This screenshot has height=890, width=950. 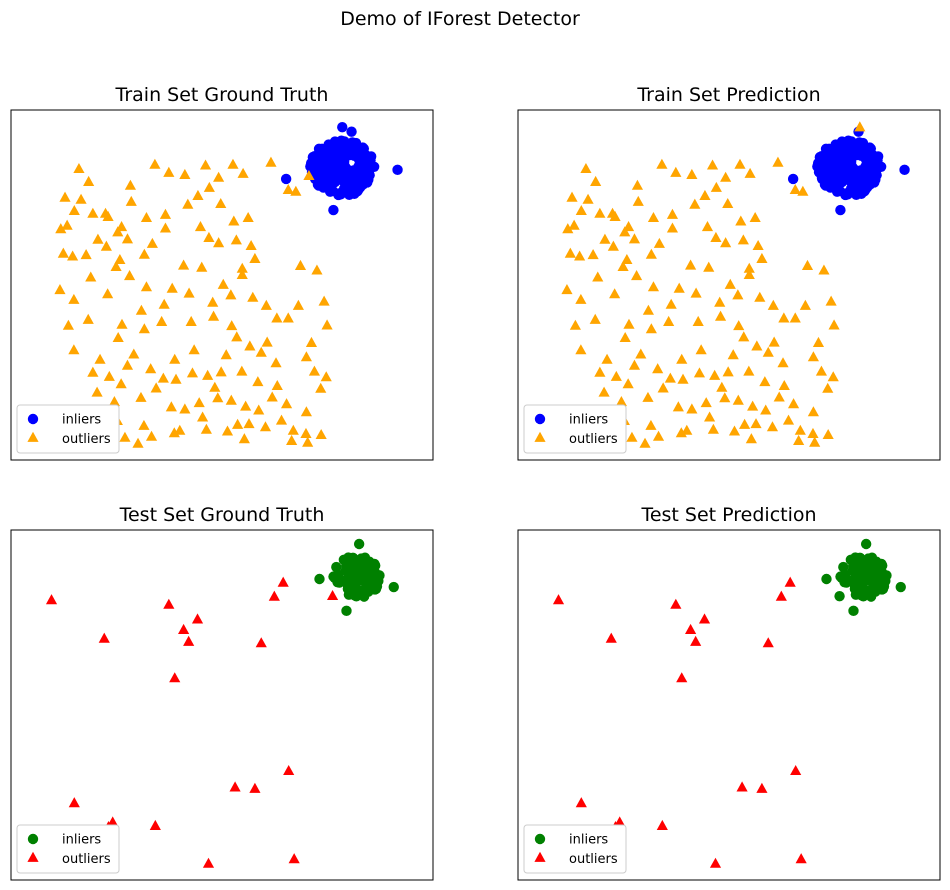 What do you see at coordinates (593, 859) in the screenshot?
I see `legend-outliers-label: outliers` at bounding box center [593, 859].